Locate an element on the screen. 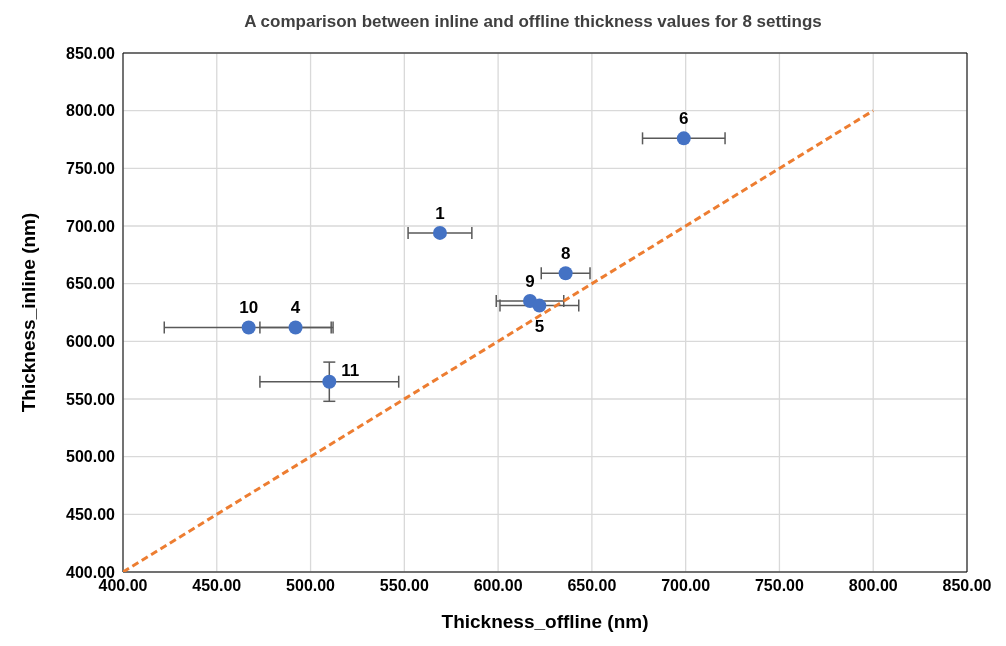  y-tick-label: 800.00 is located at coordinates (91, 111).